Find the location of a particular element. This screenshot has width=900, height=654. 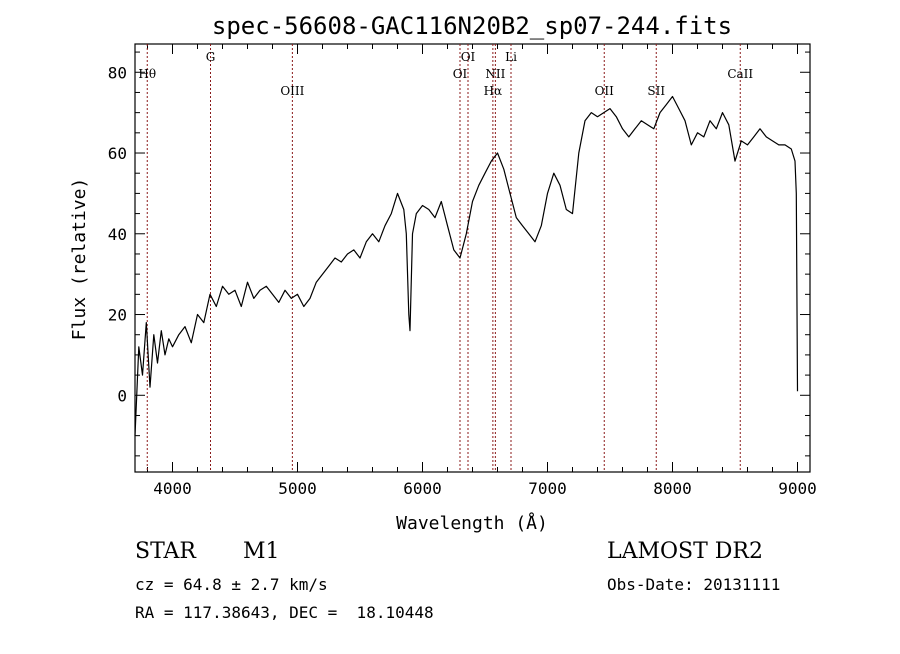

spectral-line-label: G is located at coordinates (211, 57).